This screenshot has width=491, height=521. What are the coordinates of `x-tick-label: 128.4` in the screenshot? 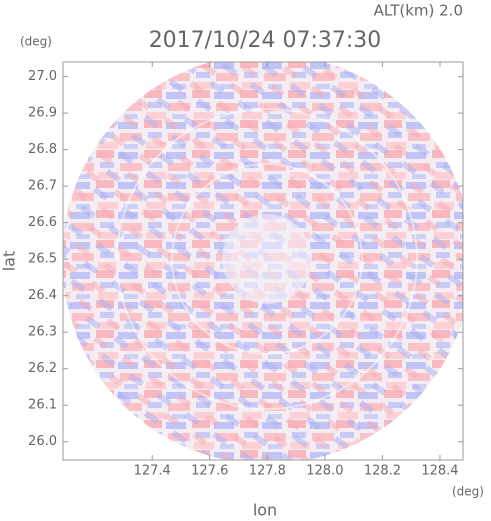 It's located at (439, 471).